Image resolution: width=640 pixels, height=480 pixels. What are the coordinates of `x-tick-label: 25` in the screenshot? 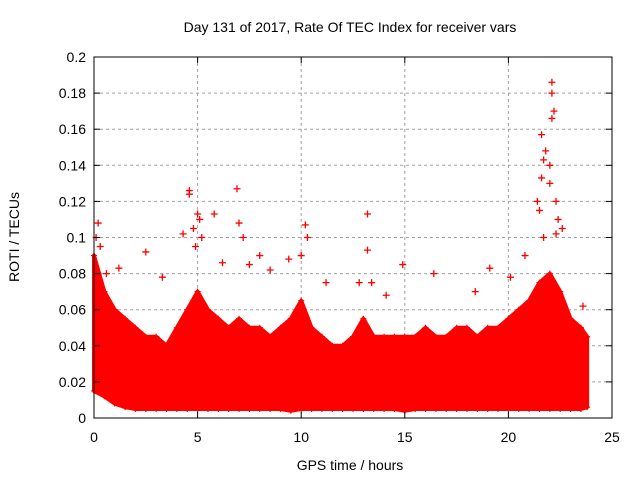 It's located at (612, 437).